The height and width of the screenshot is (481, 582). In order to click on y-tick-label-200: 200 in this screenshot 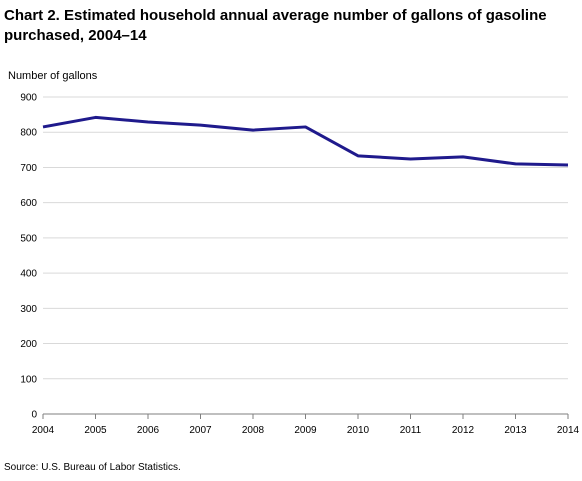, I will do `click(28, 344)`.